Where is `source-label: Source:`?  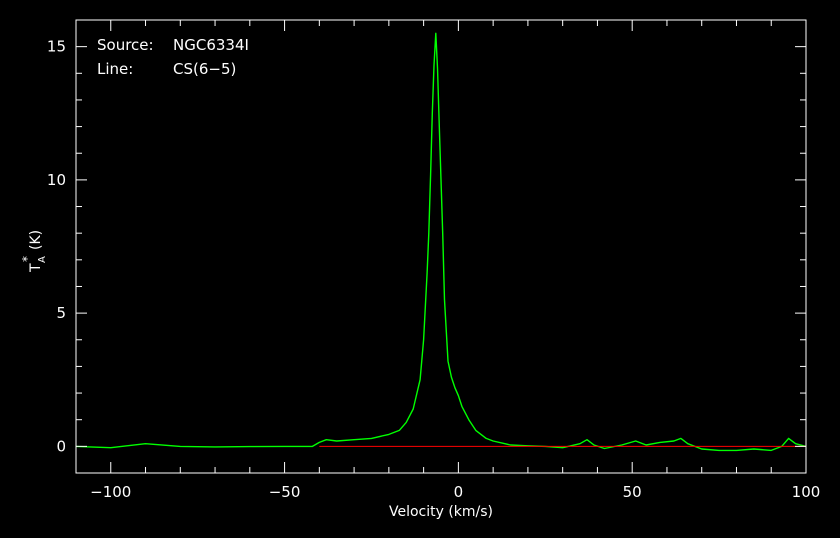
source-label: Source: is located at coordinates (125, 45).